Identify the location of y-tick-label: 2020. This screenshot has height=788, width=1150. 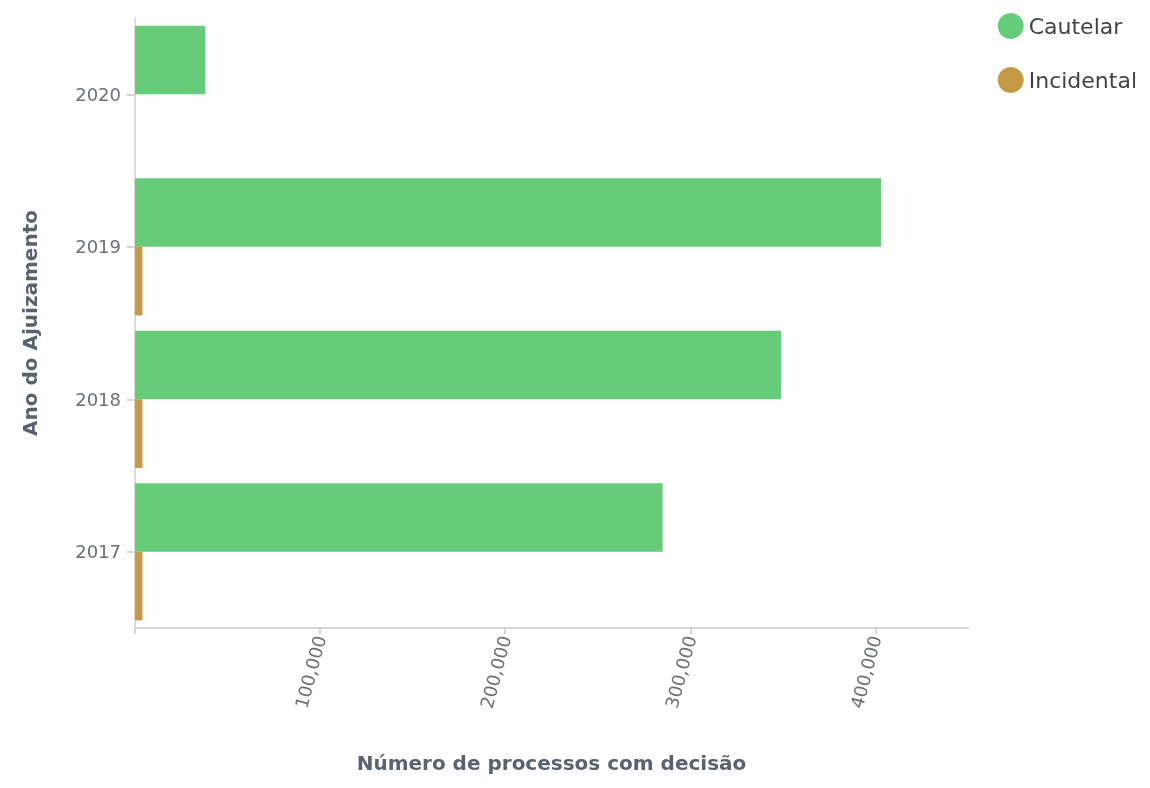
(98, 94).